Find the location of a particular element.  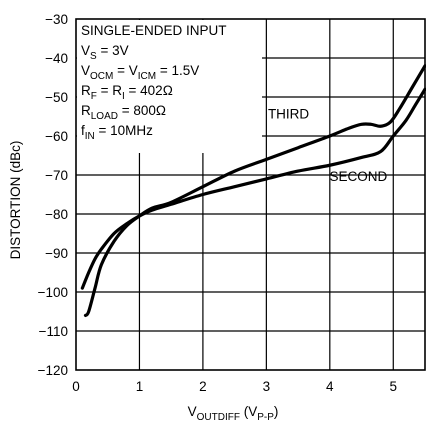

x-axis-label: VOUTDIFF (VP-P) is located at coordinates (233, 413).